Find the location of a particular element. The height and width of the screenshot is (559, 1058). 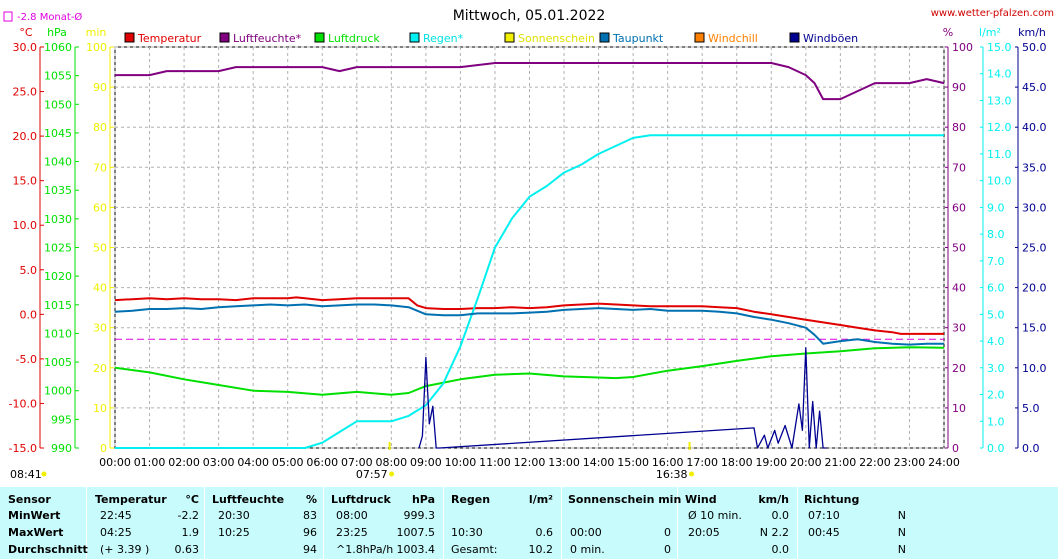

right-axis-tick: 45.0 is located at coordinates (1034, 87).